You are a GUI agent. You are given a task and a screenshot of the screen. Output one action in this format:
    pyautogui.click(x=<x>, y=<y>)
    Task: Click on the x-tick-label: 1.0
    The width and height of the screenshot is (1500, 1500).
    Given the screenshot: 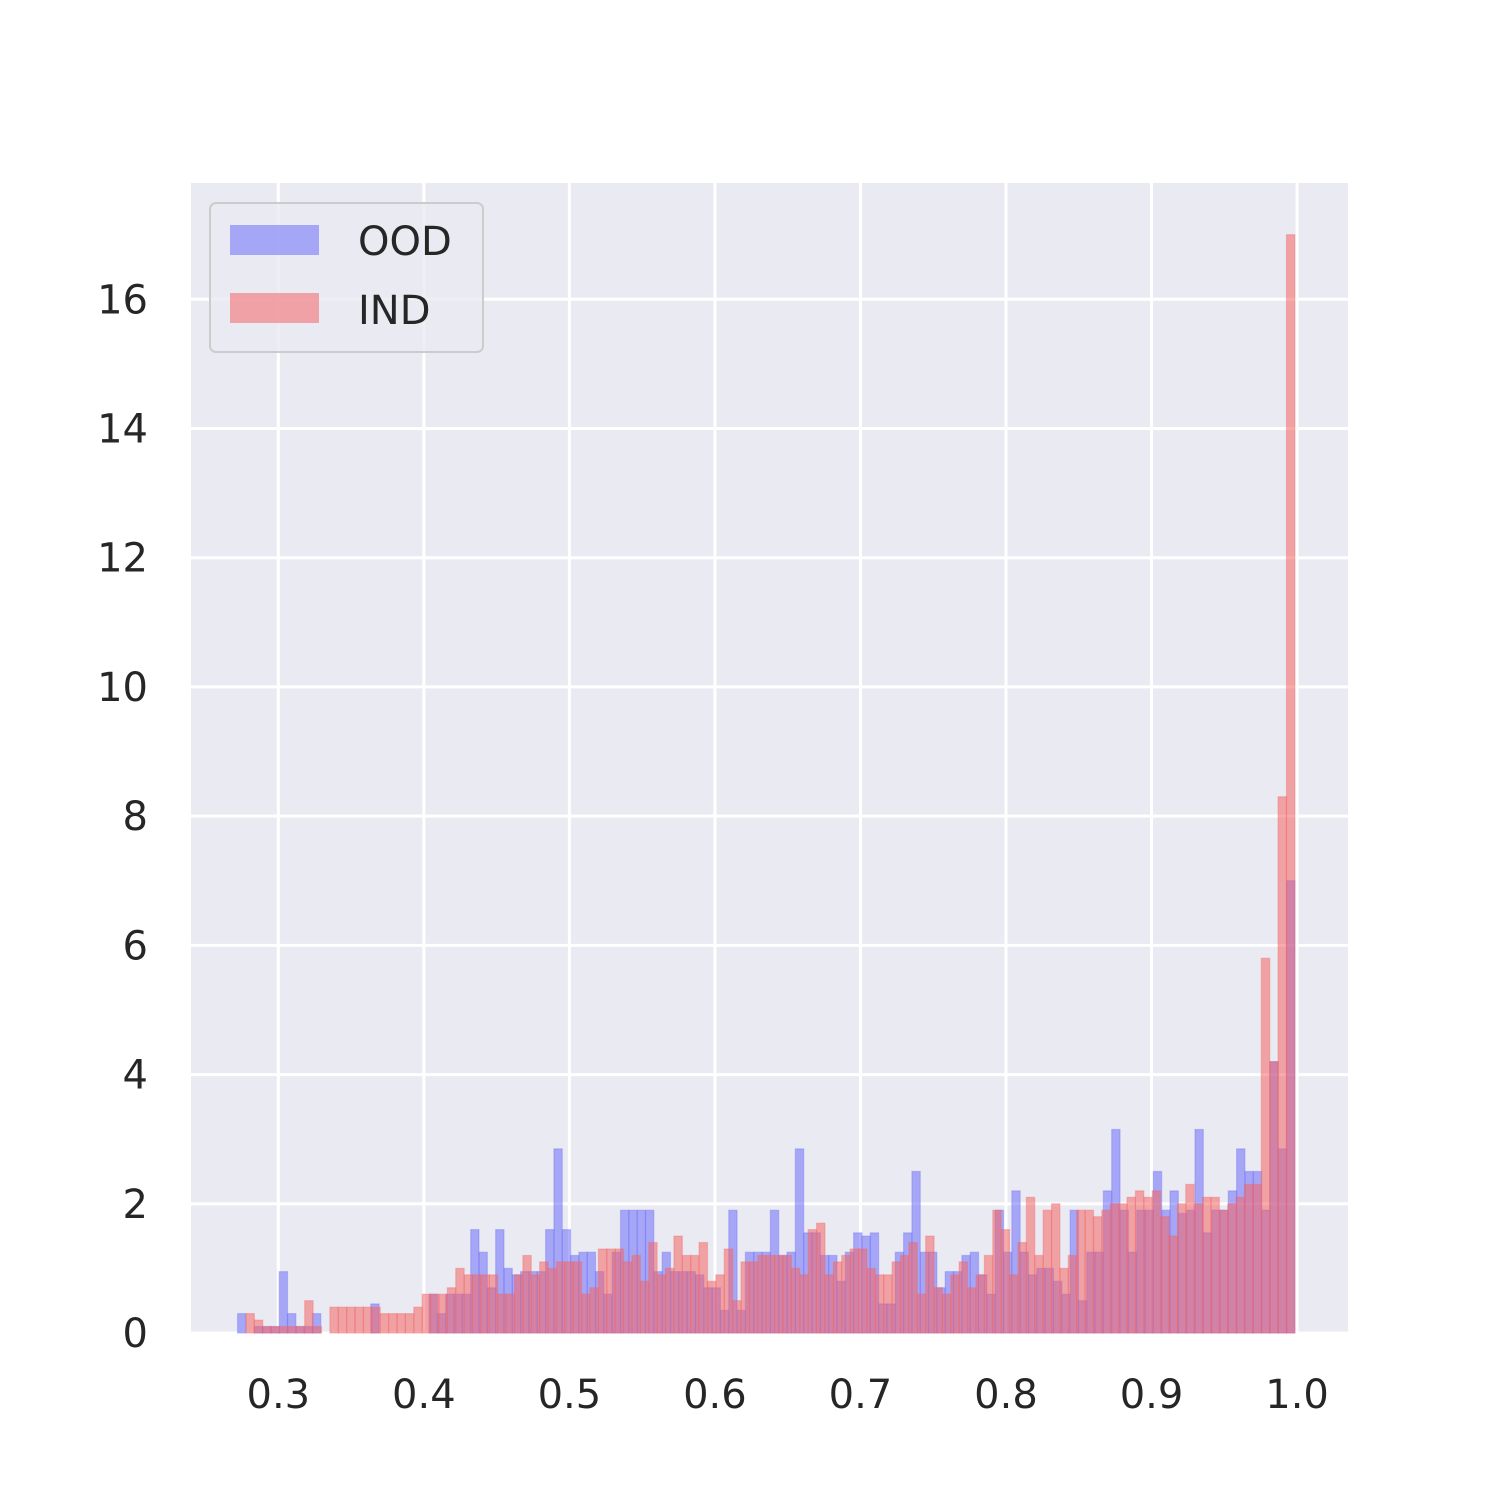 What is the action you would take?
    pyautogui.click(x=1297, y=1395)
    